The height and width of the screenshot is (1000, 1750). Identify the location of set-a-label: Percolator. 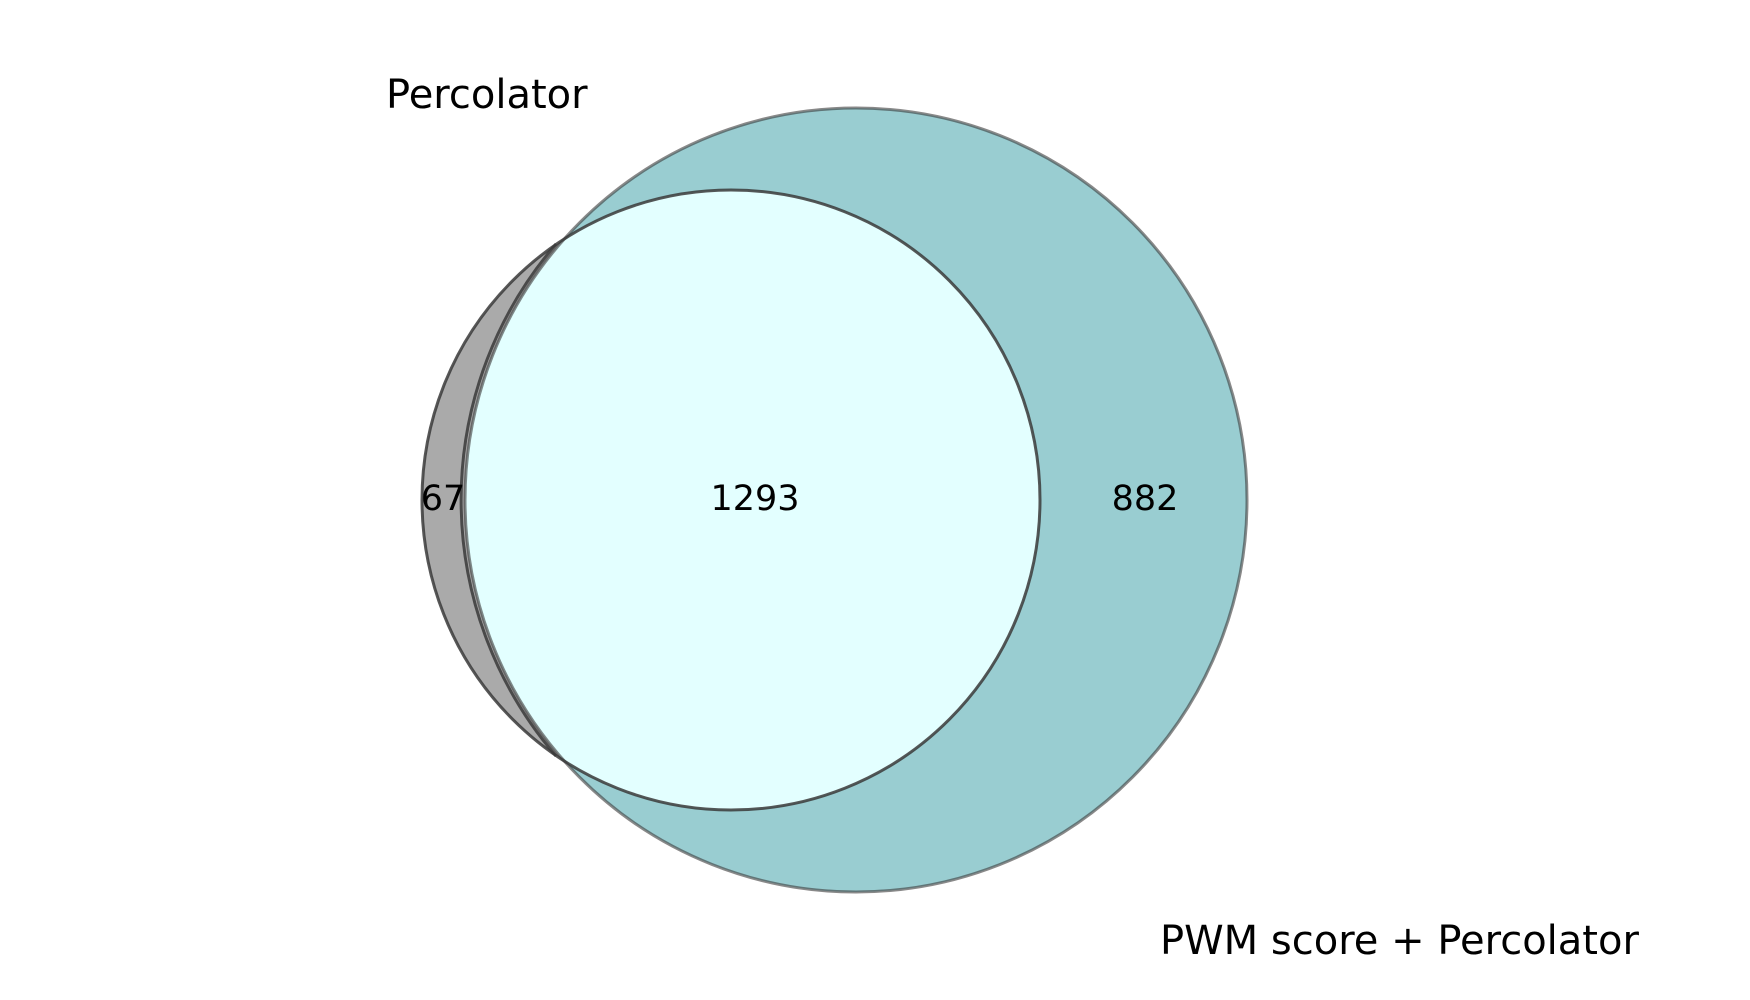
(487, 95).